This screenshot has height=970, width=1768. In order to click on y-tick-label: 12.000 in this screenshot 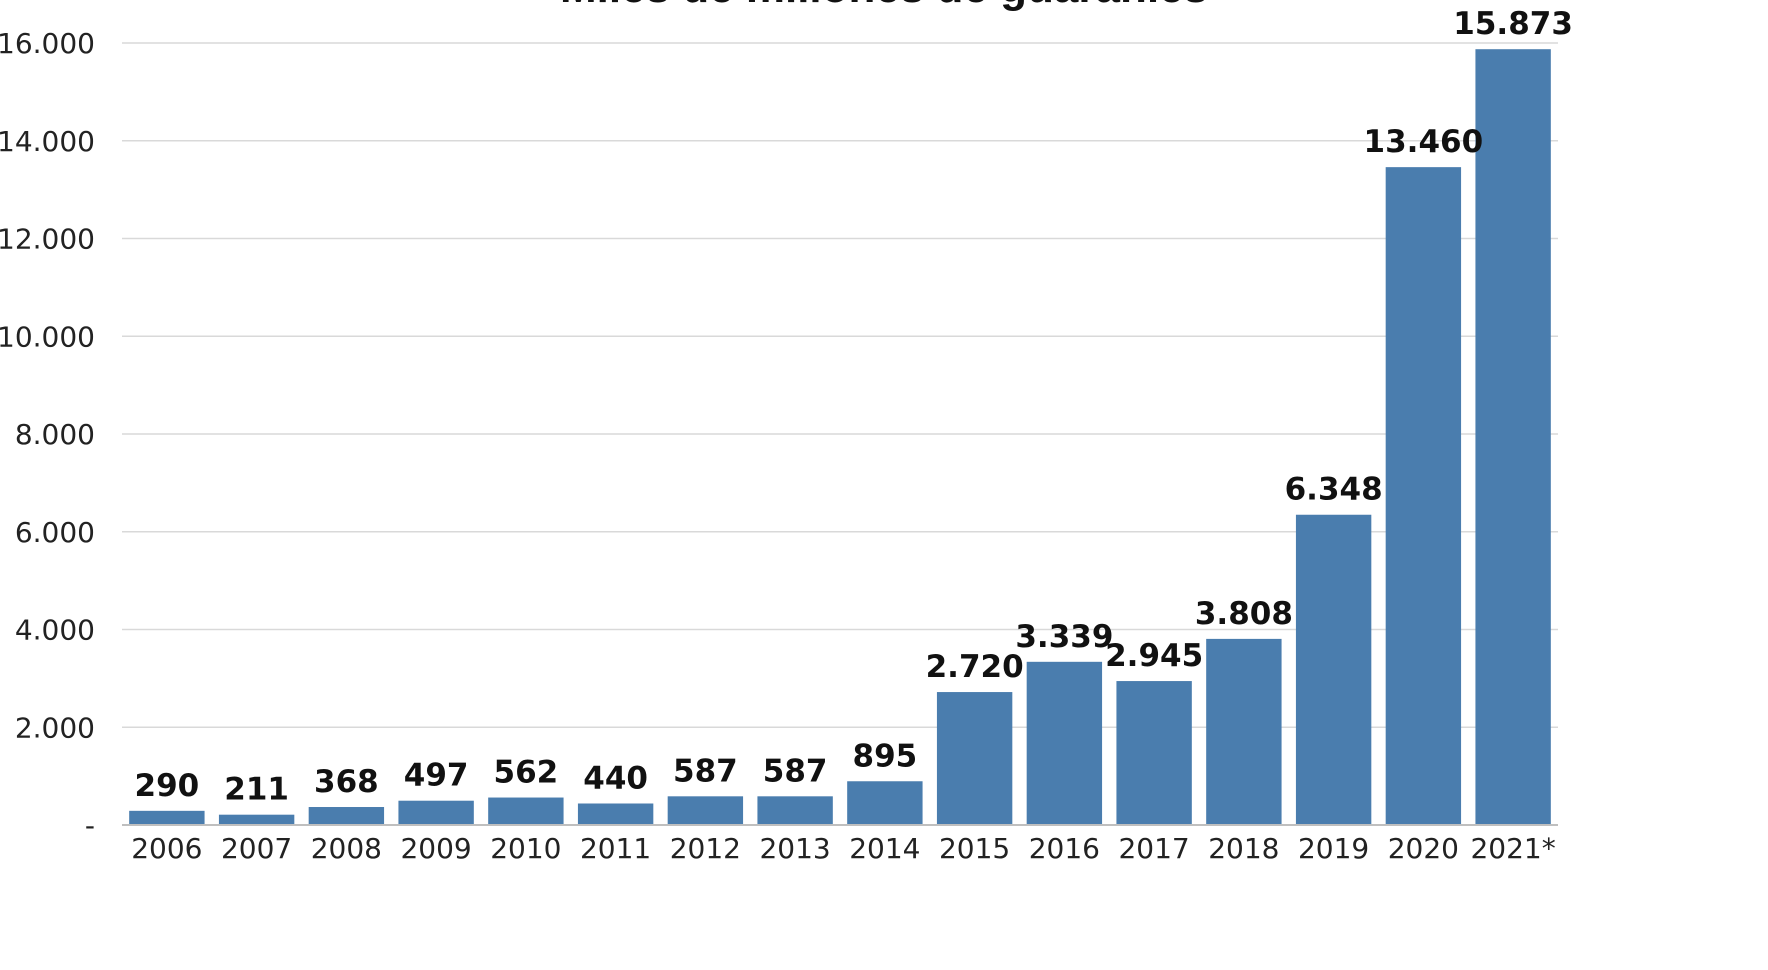, I will do `click(47, 239)`.